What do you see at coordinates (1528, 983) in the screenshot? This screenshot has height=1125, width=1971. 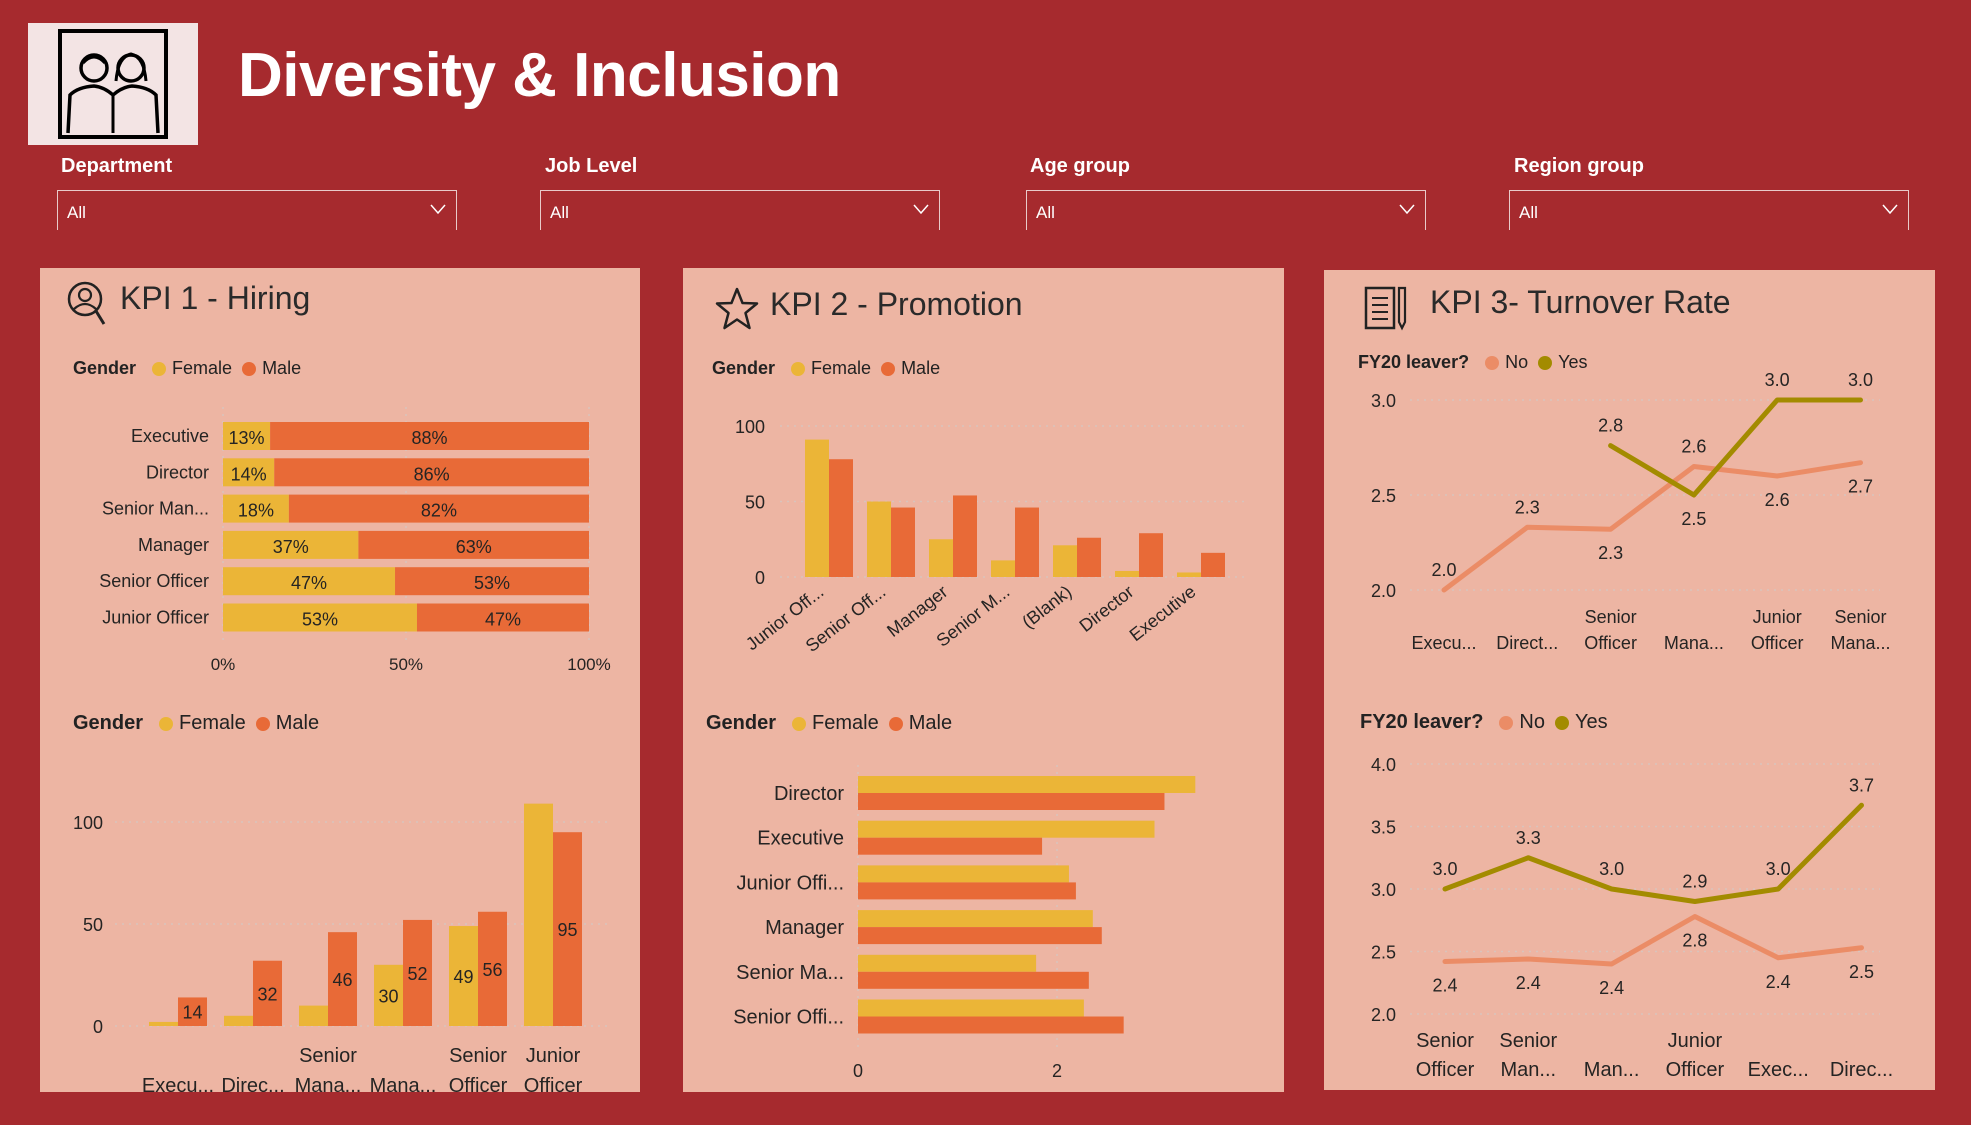 I see `data-label-no: 2.4` at bounding box center [1528, 983].